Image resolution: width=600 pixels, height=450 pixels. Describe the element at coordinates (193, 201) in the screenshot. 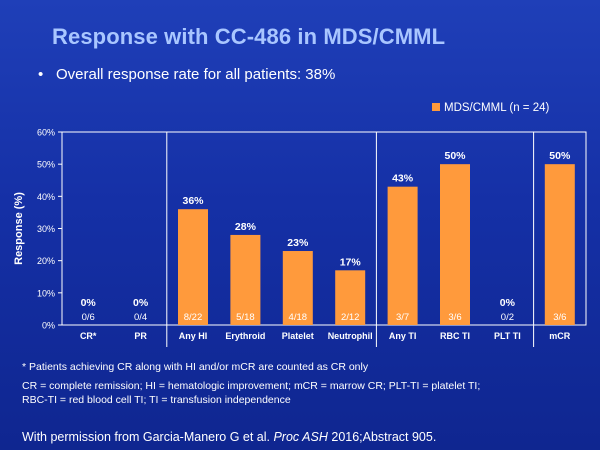

I see `bar-value-label: 36%` at that location.